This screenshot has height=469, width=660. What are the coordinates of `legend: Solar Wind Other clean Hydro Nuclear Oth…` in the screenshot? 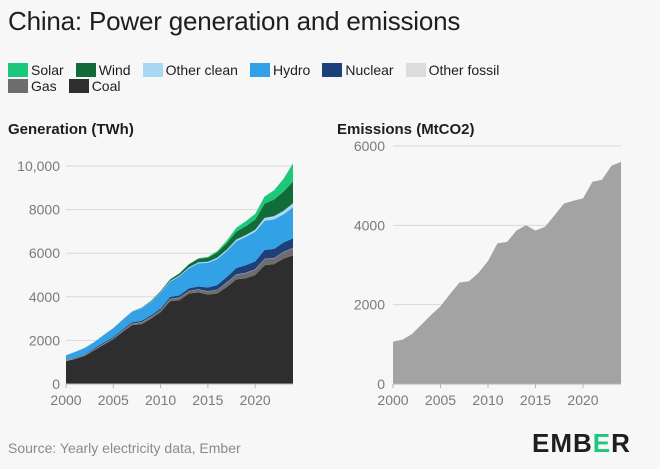 It's located at (259, 78).